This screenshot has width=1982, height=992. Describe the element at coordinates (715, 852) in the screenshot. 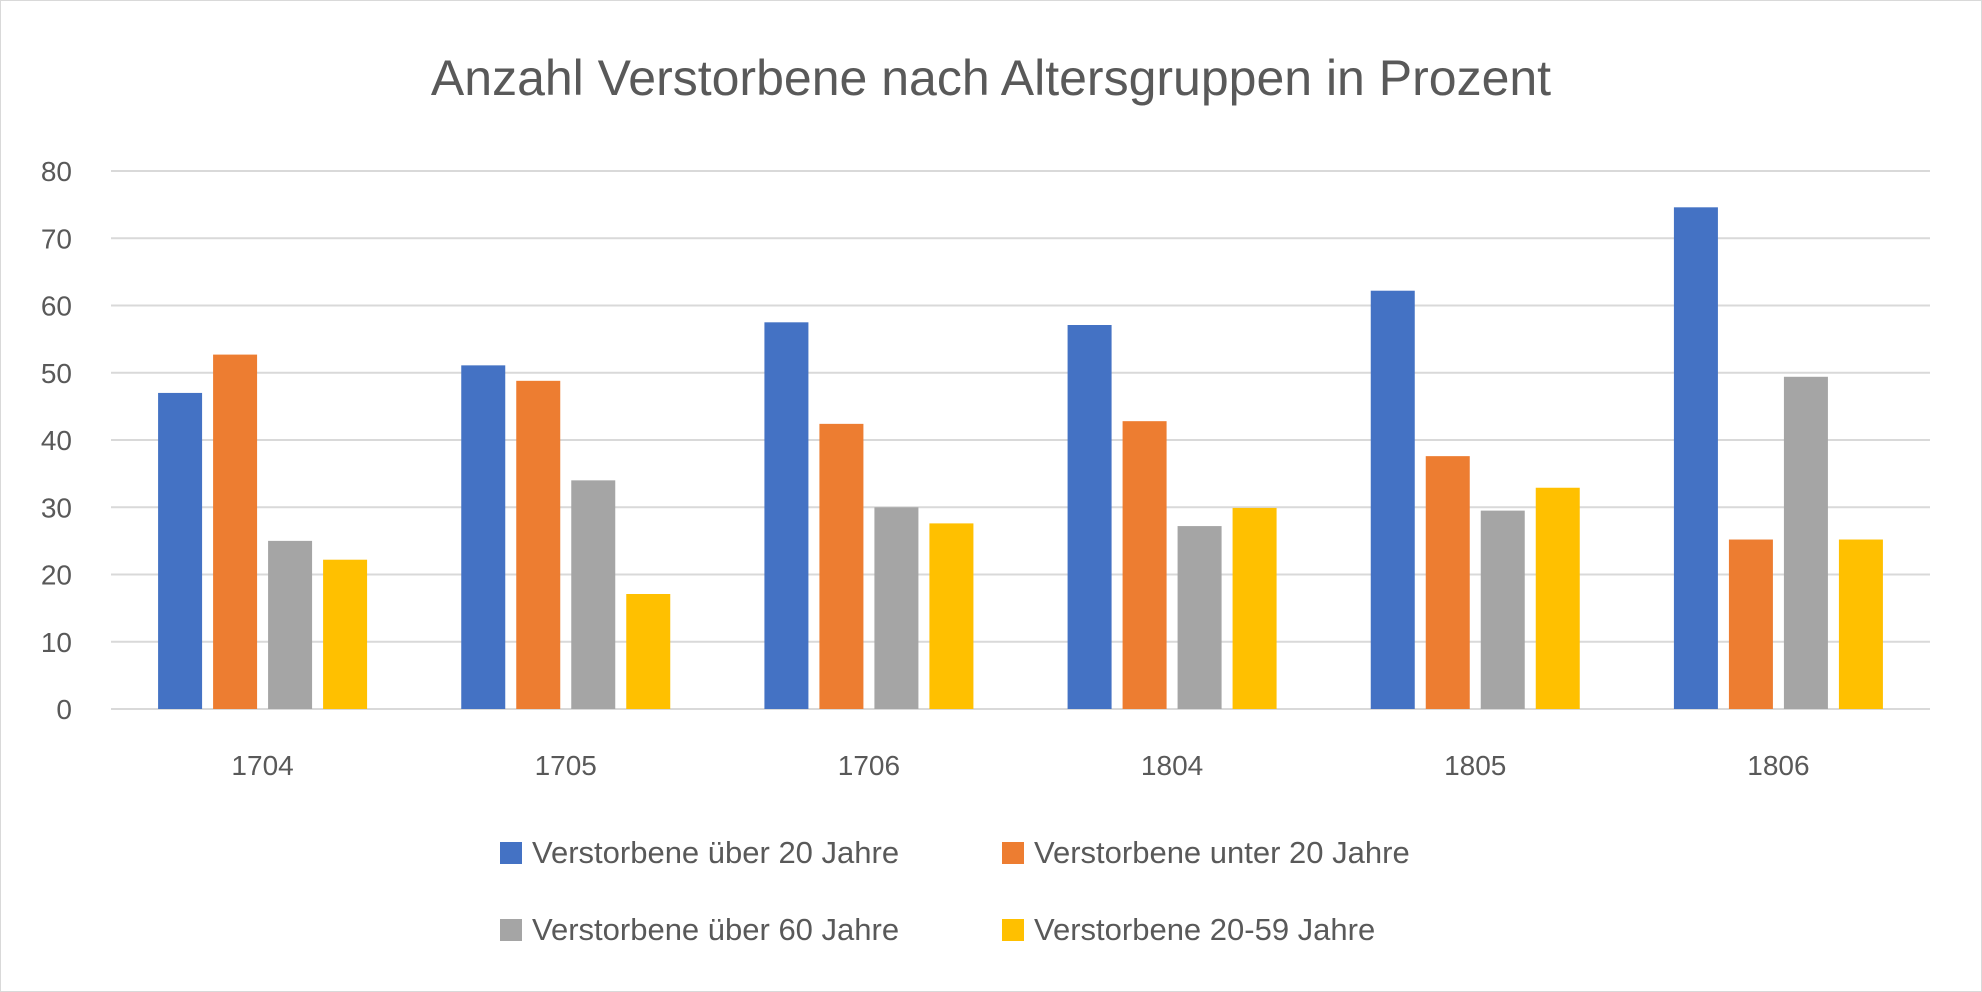

I see `legend-label-1: Verstorbene über 20 Jahre` at that location.